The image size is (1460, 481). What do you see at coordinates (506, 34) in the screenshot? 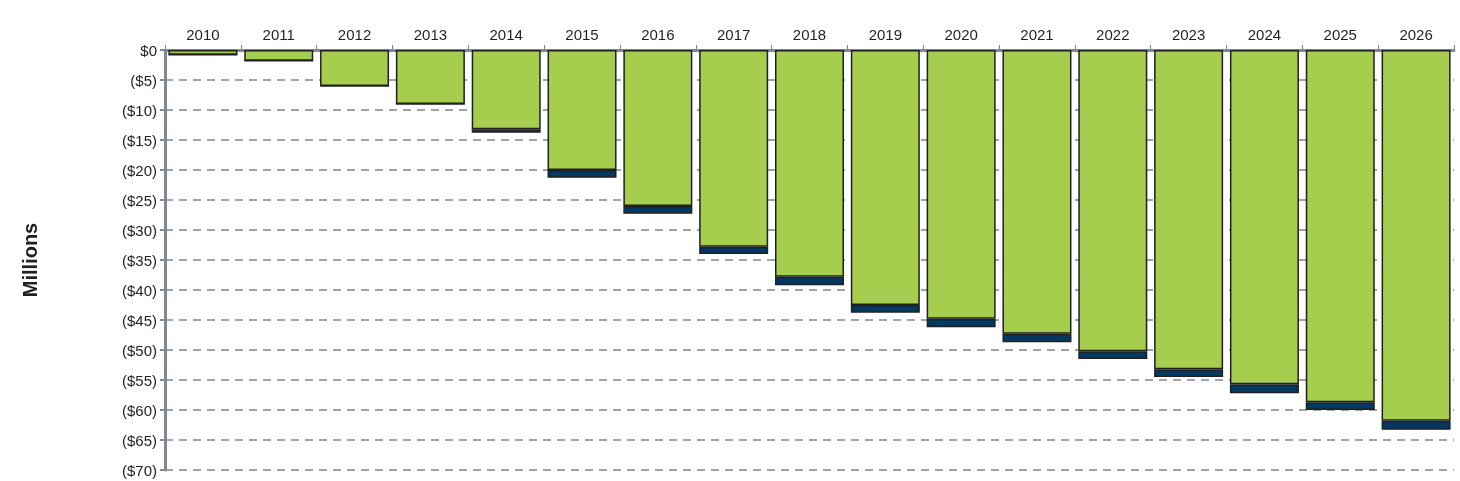
I see `x-tick-label: 2014` at bounding box center [506, 34].